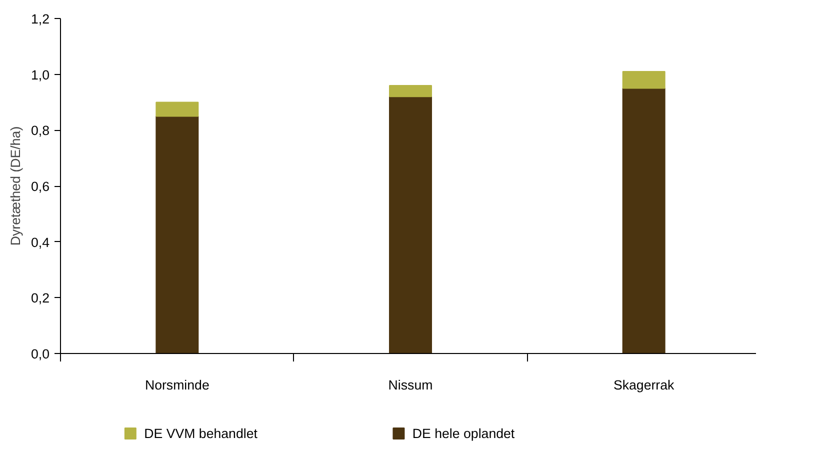 Image resolution: width=830 pixels, height=473 pixels. Describe the element at coordinates (40, 19) in the screenshot. I see `y-tick-label: 1,2` at that location.